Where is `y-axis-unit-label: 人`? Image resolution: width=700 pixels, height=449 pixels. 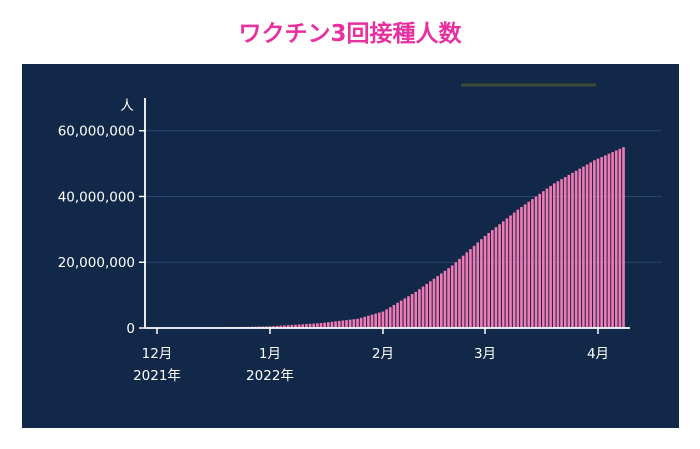 y-axis-unit-label: 人 is located at coordinates (127, 106).